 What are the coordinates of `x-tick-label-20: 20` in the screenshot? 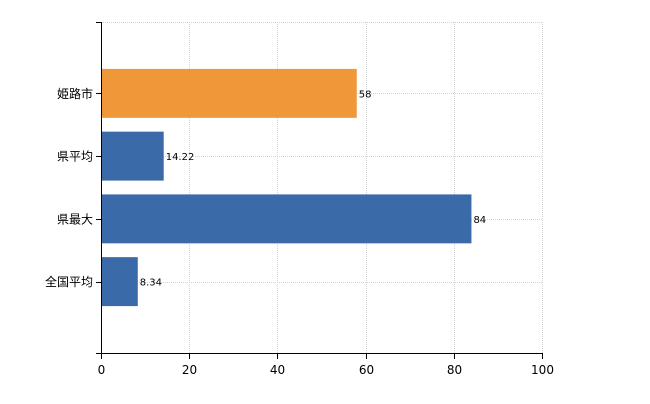 It's located at (189, 370).